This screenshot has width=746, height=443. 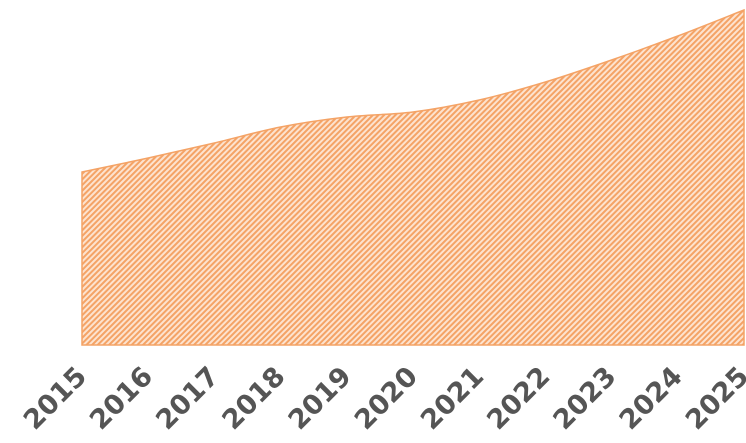 What do you see at coordinates (651, 398) in the screenshot?
I see `x-tick-label: 2024` at bounding box center [651, 398].